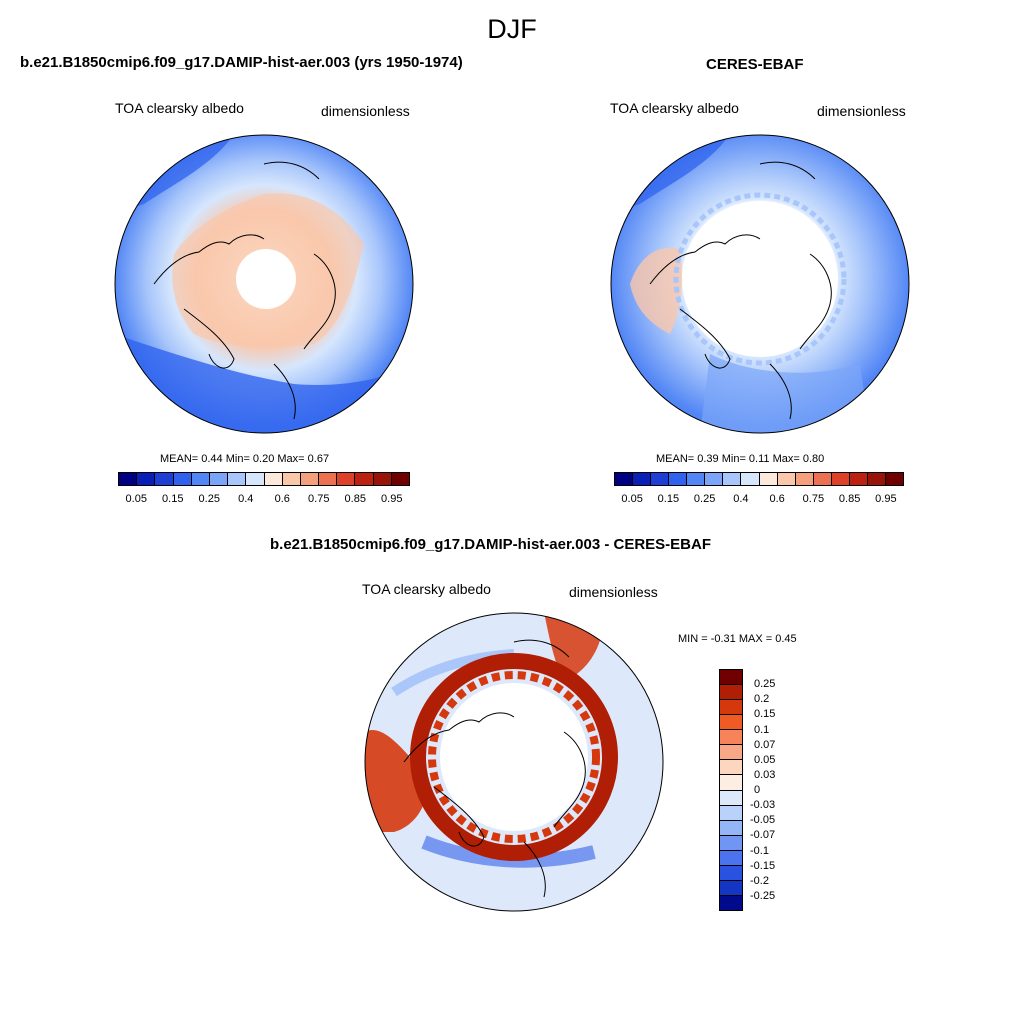  Describe the element at coordinates (755, 64) in the screenshot. I see `obs-panel-title: CERES-EBAF` at that location.